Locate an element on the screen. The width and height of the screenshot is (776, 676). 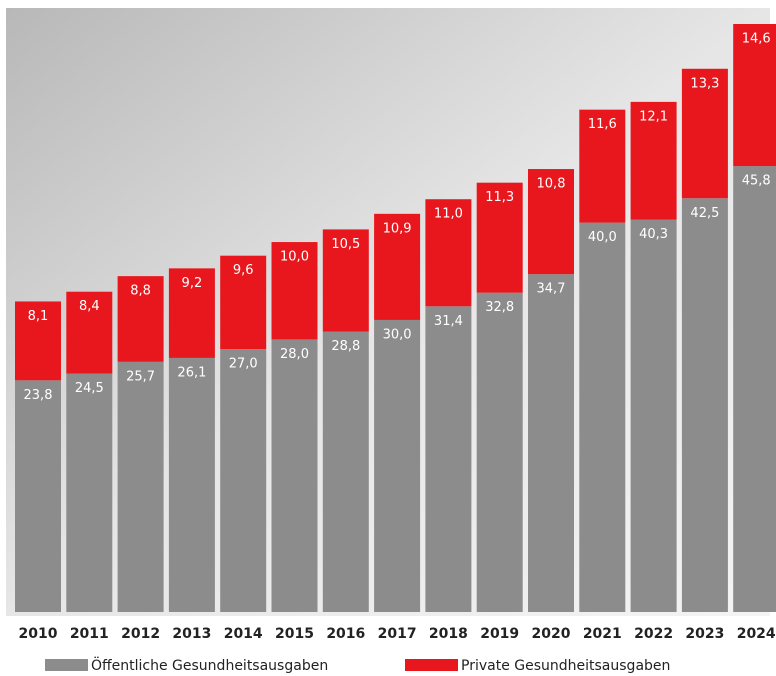
value-label: 11,6 is located at coordinates (602, 124).